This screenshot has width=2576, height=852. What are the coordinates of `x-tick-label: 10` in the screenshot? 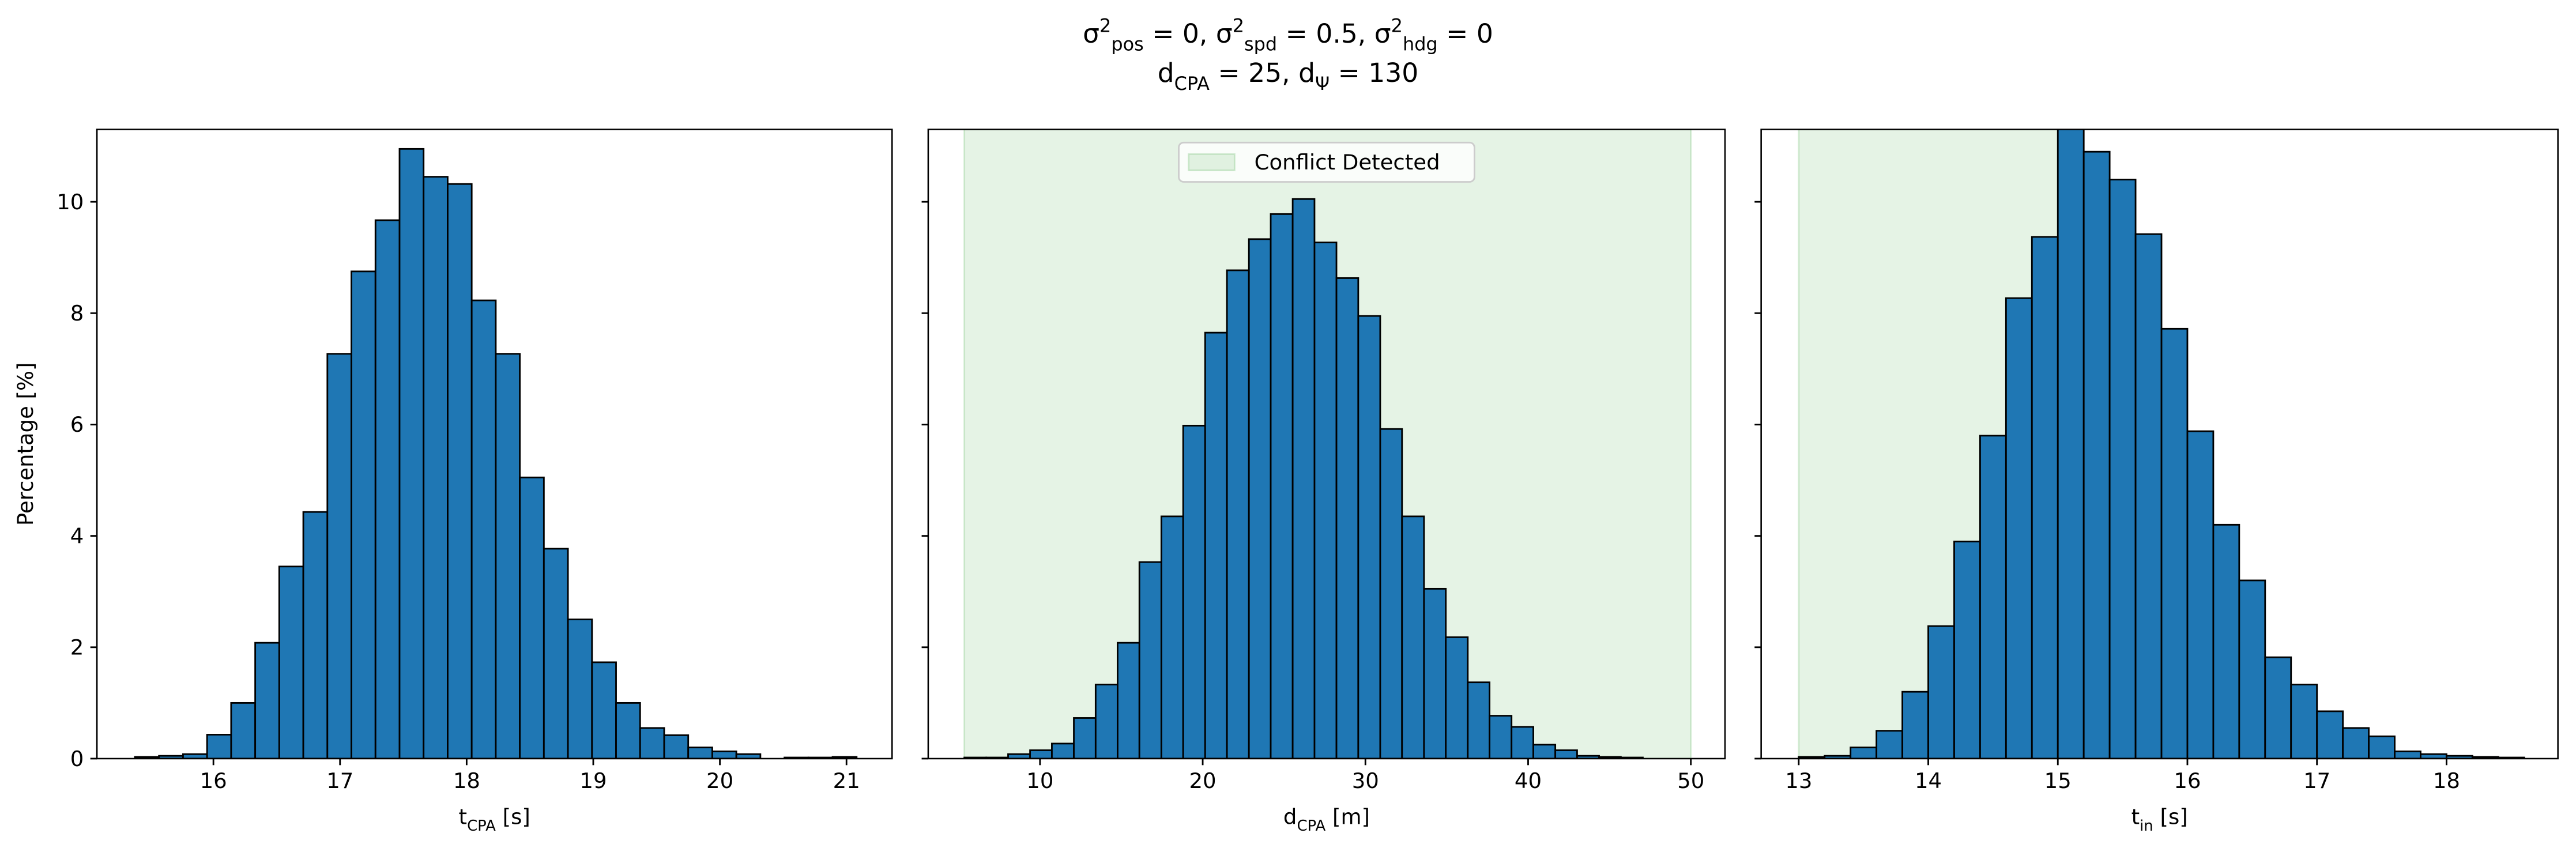 It's located at (1039, 780).